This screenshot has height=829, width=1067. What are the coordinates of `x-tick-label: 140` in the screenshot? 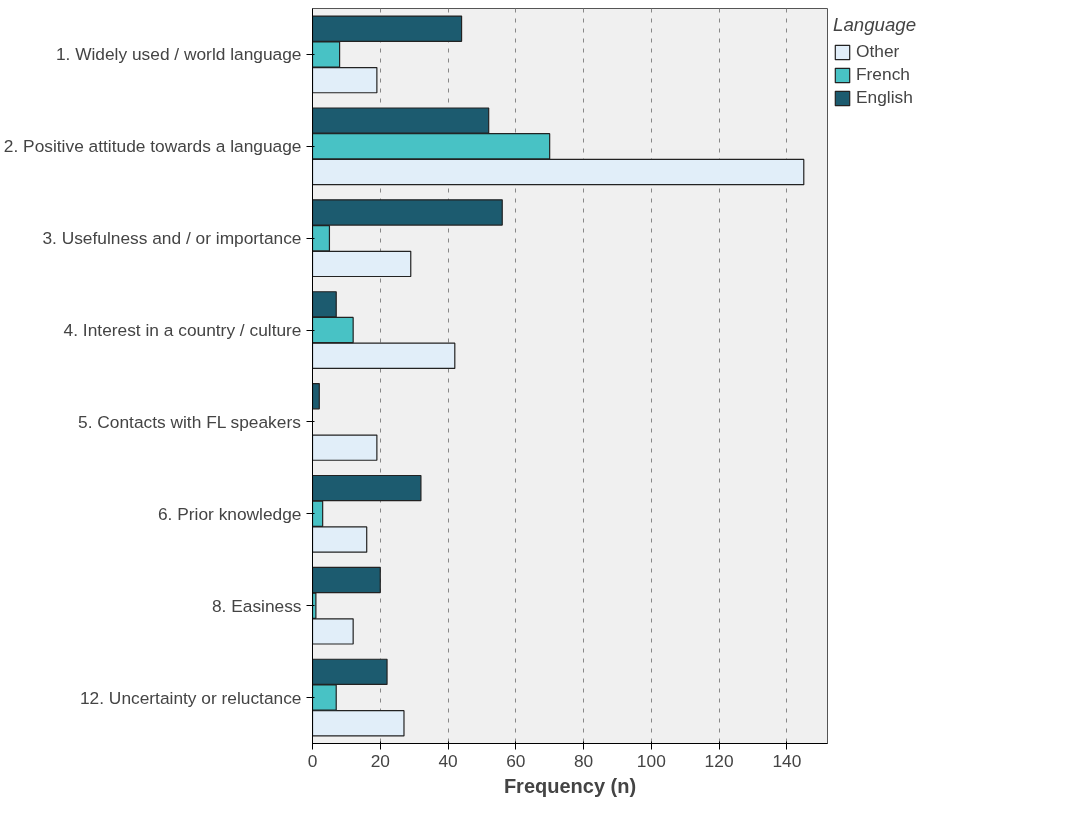 It's located at (787, 760).